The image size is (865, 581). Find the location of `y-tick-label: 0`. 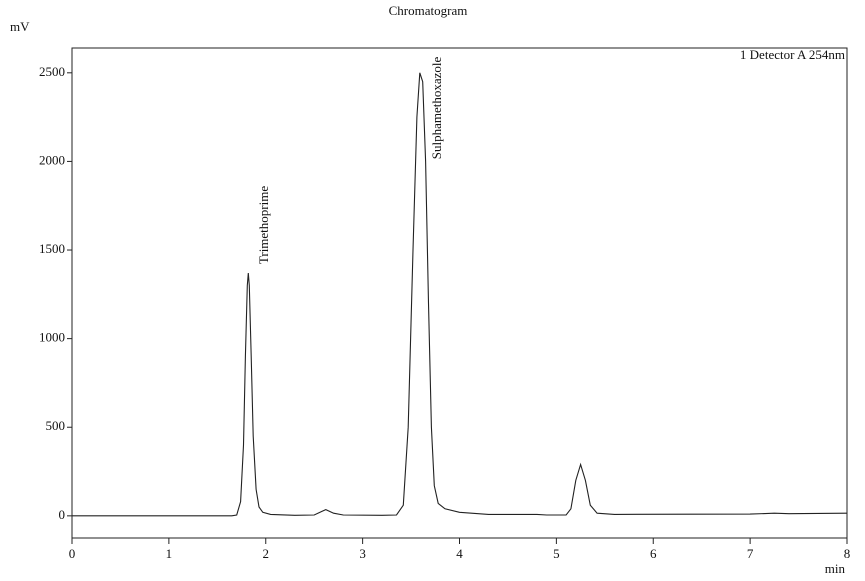

y-tick-label: 0 is located at coordinates (62, 514).